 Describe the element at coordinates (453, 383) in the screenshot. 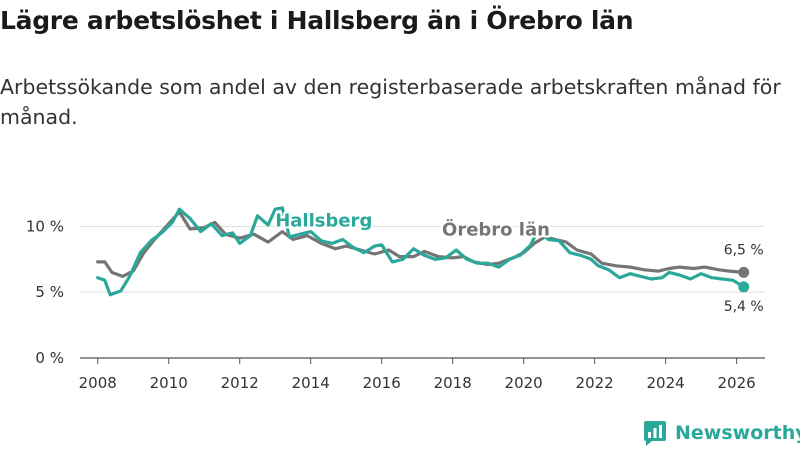

I see `x-tick-label: 2018` at that location.